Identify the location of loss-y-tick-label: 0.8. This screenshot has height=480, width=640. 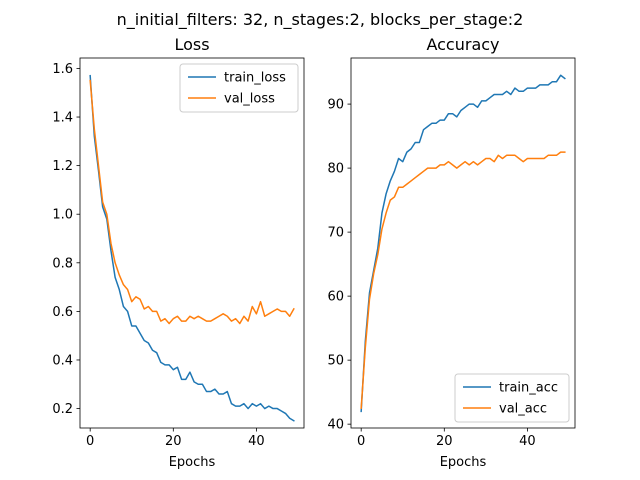
(62, 263).